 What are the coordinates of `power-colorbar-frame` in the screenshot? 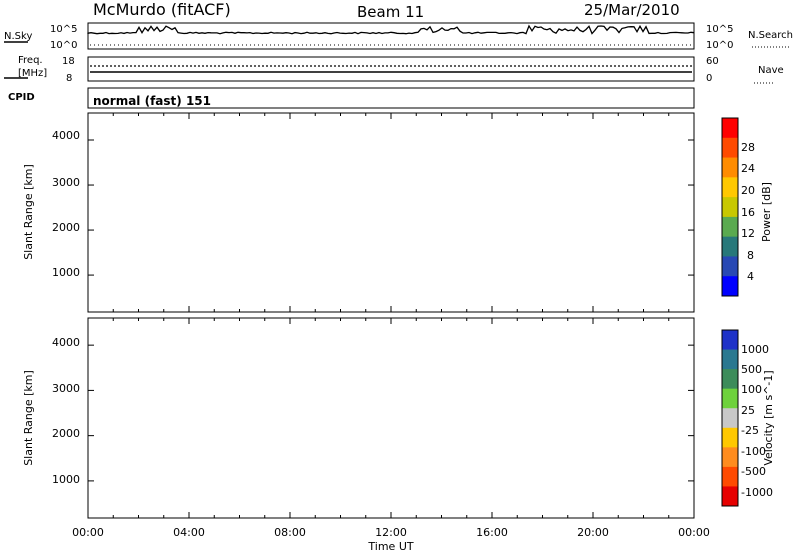 It's located at (730, 207).